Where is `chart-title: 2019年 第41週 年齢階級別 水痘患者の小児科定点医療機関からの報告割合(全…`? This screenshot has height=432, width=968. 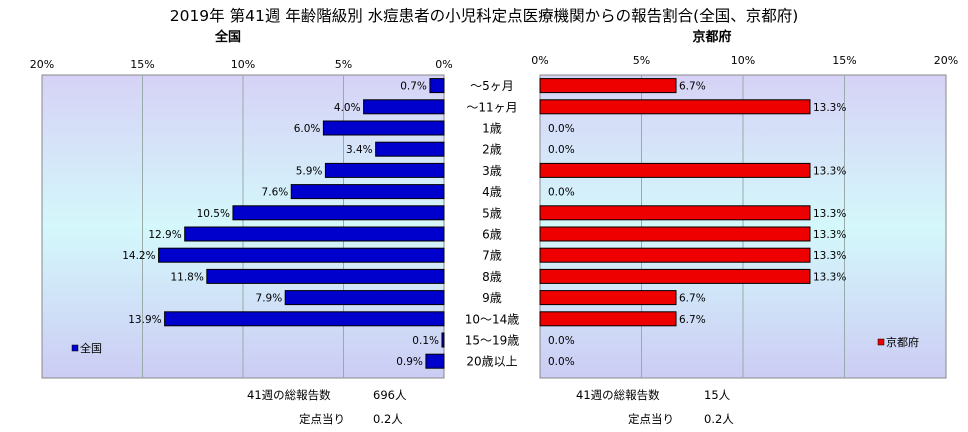 chart-title: 2019年 第41週 年齢階級別 水痘患者の小児科定点医療機関からの報告割合(全… is located at coordinates (484, 16).